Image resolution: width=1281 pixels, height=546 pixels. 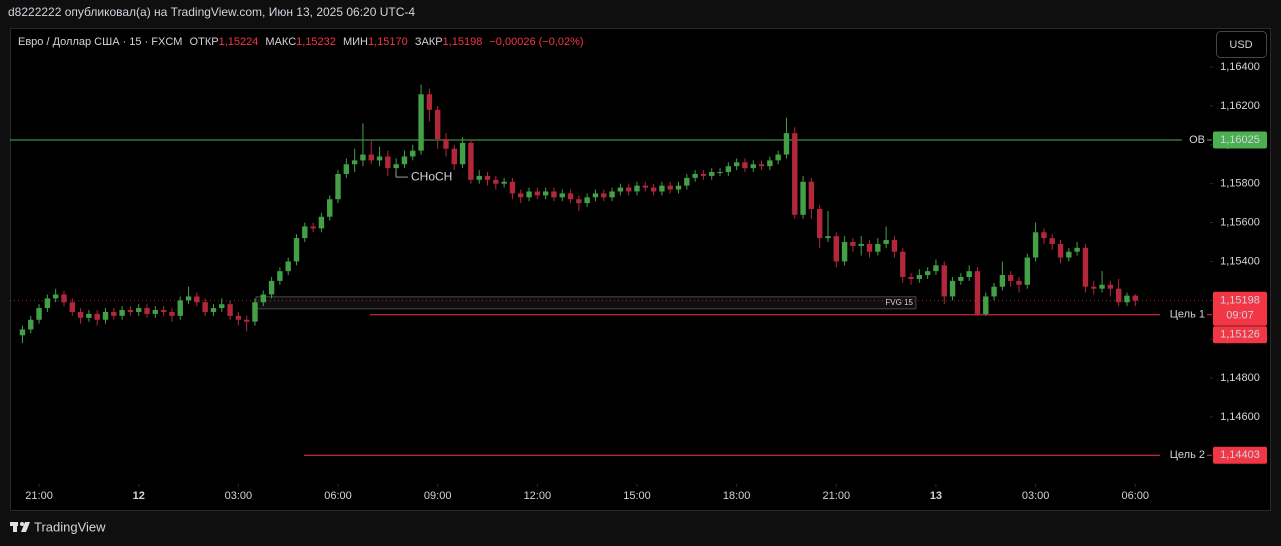 I want to click on legend-open-label: ОТКР, so click(x=204, y=42).